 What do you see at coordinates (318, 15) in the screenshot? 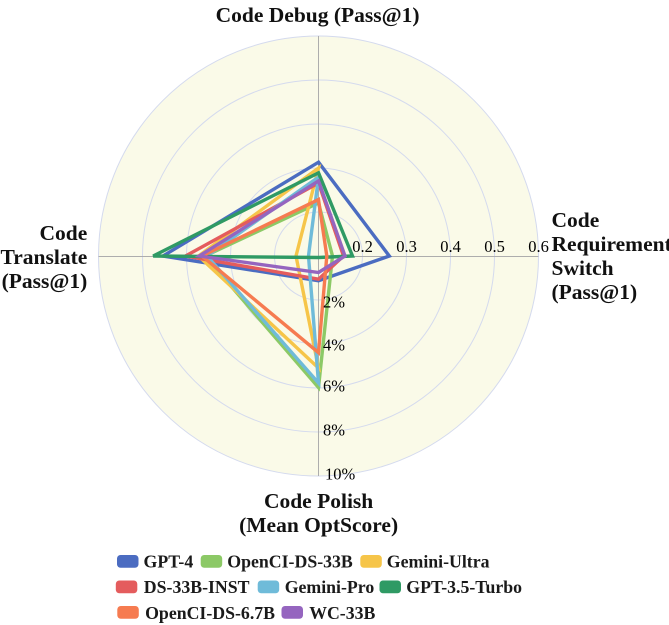
I see `svg-text: Code Debug (Pass@1)` at bounding box center [318, 15].